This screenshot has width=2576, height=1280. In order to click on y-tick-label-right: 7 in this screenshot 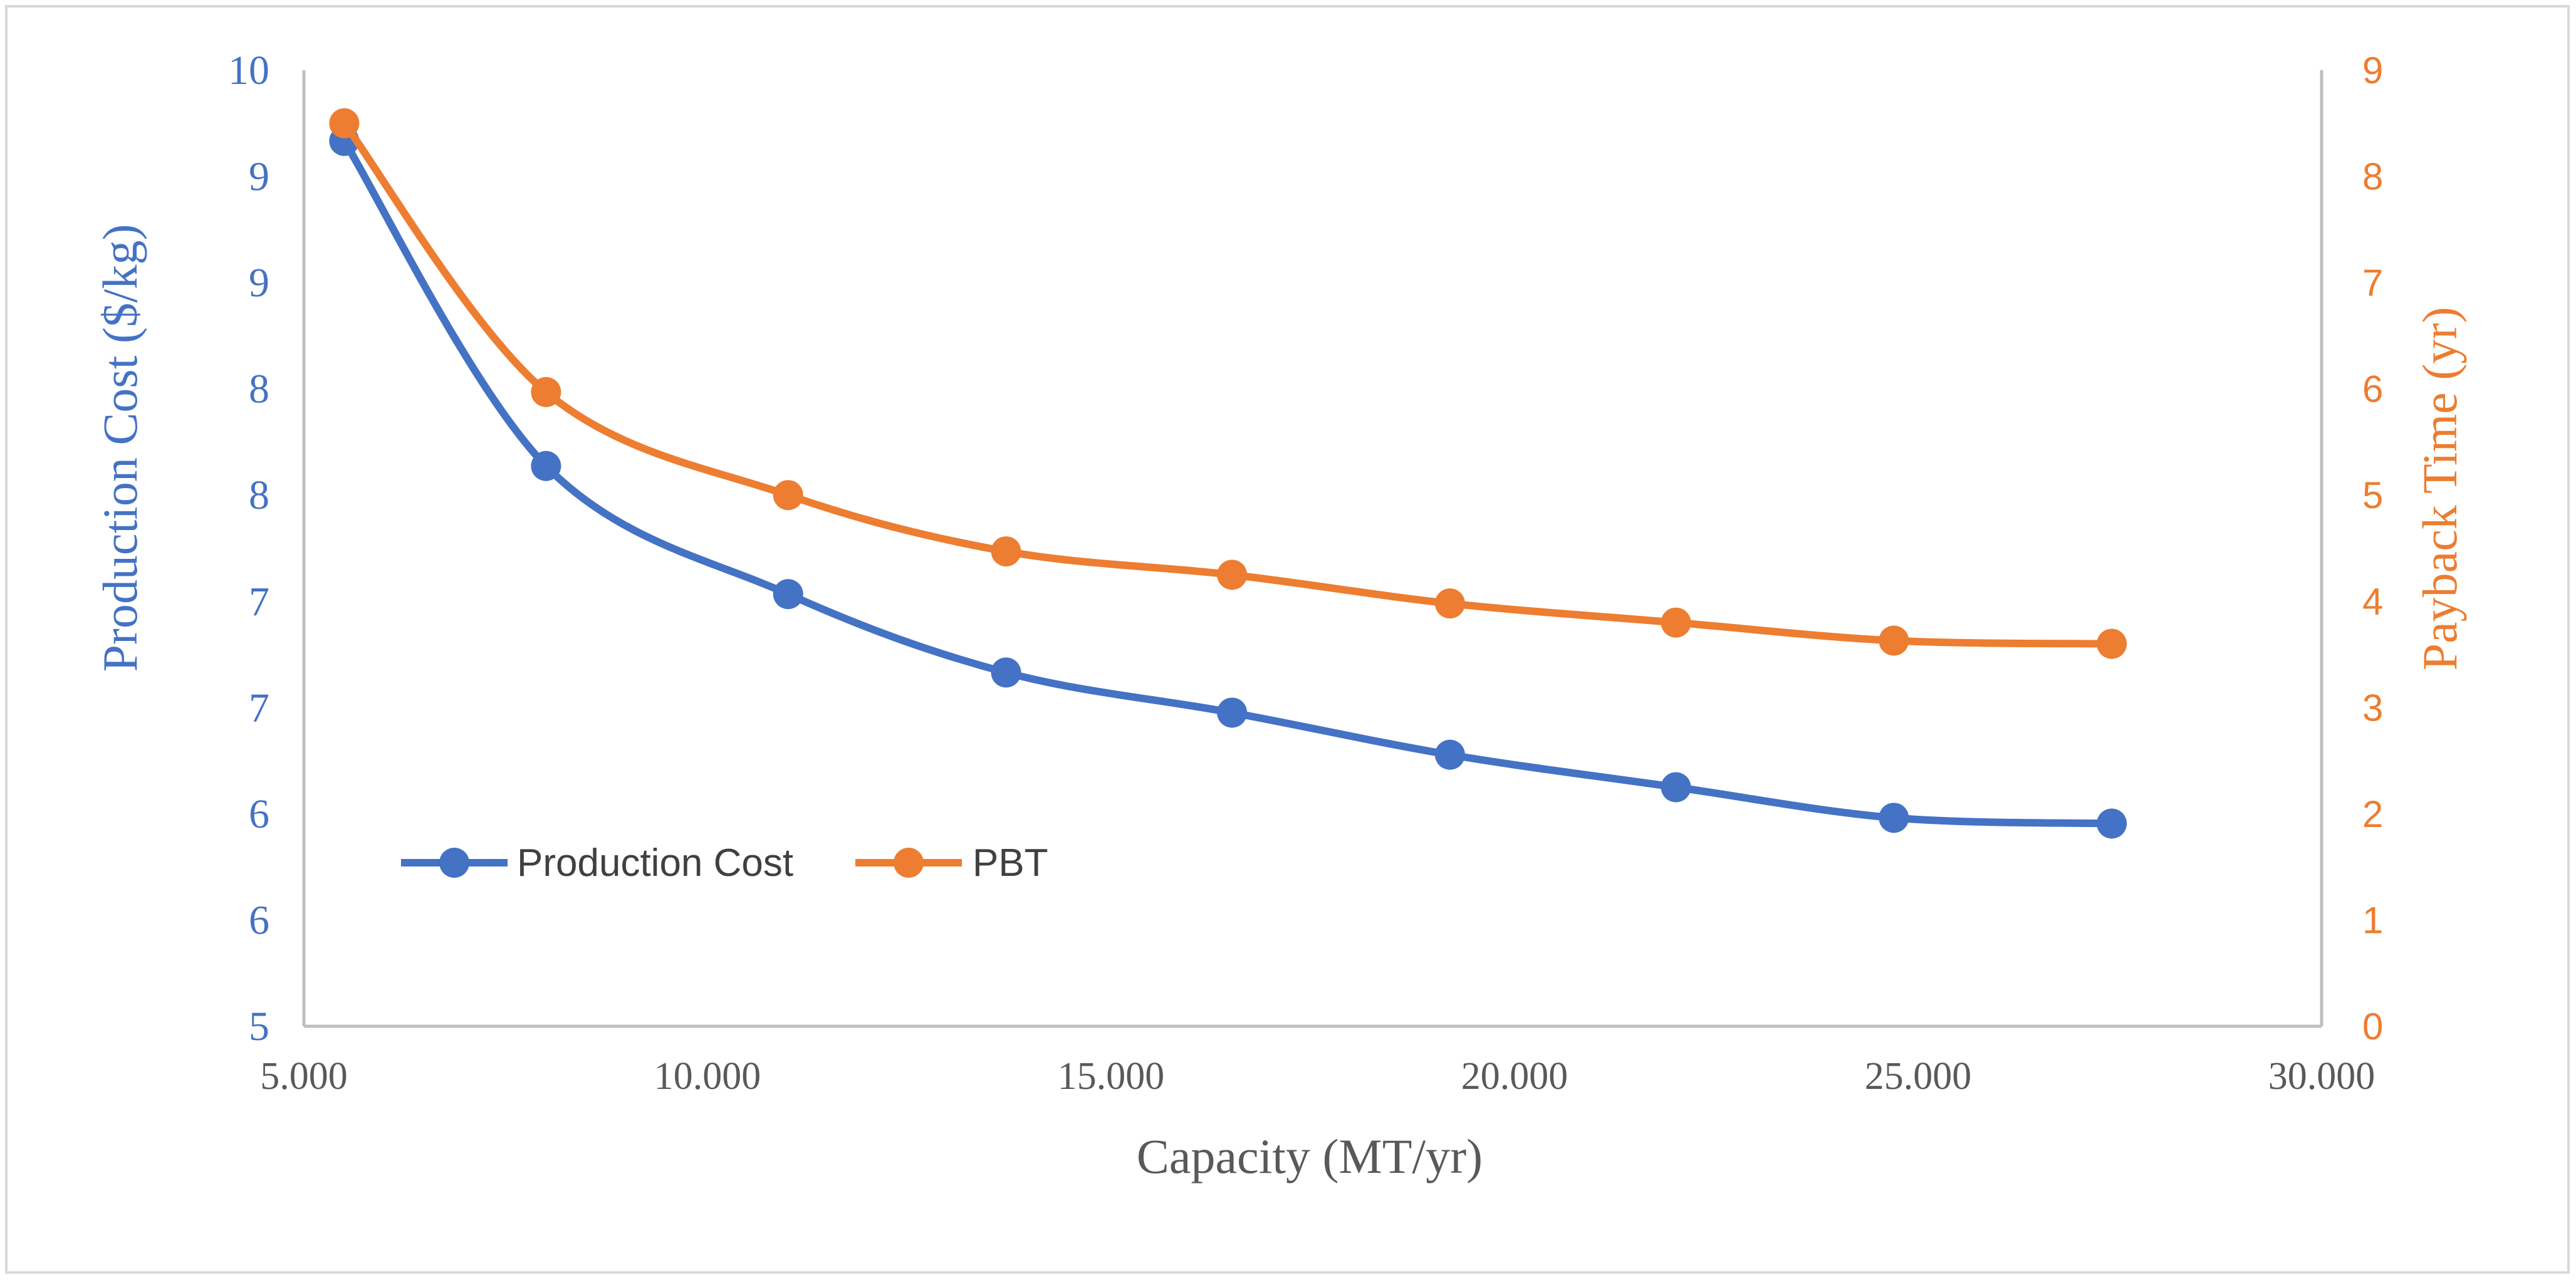, I will do `click(2372, 283)`.